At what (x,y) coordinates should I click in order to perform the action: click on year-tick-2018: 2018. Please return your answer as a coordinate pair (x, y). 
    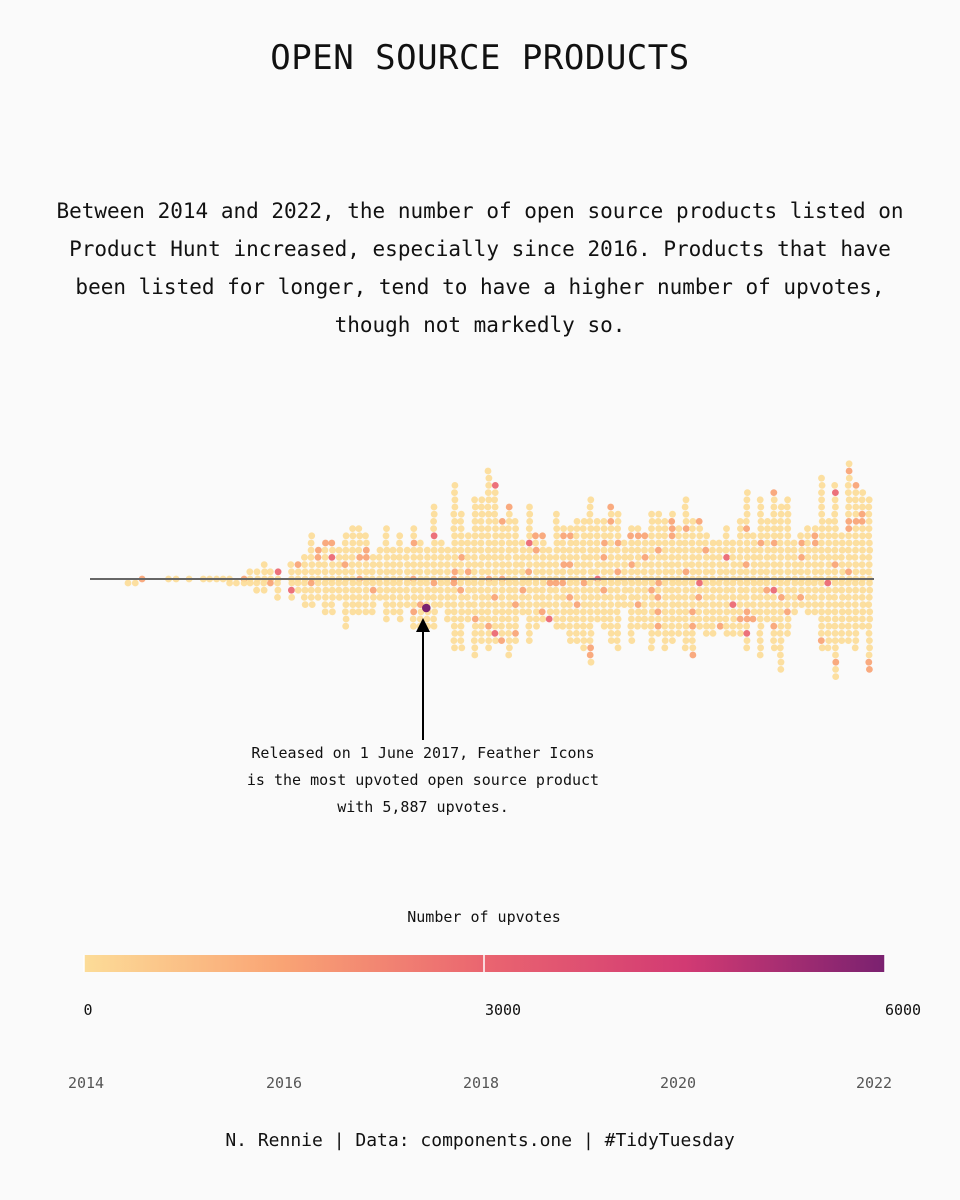
    Looking at the image, I should click on (481, 1083).